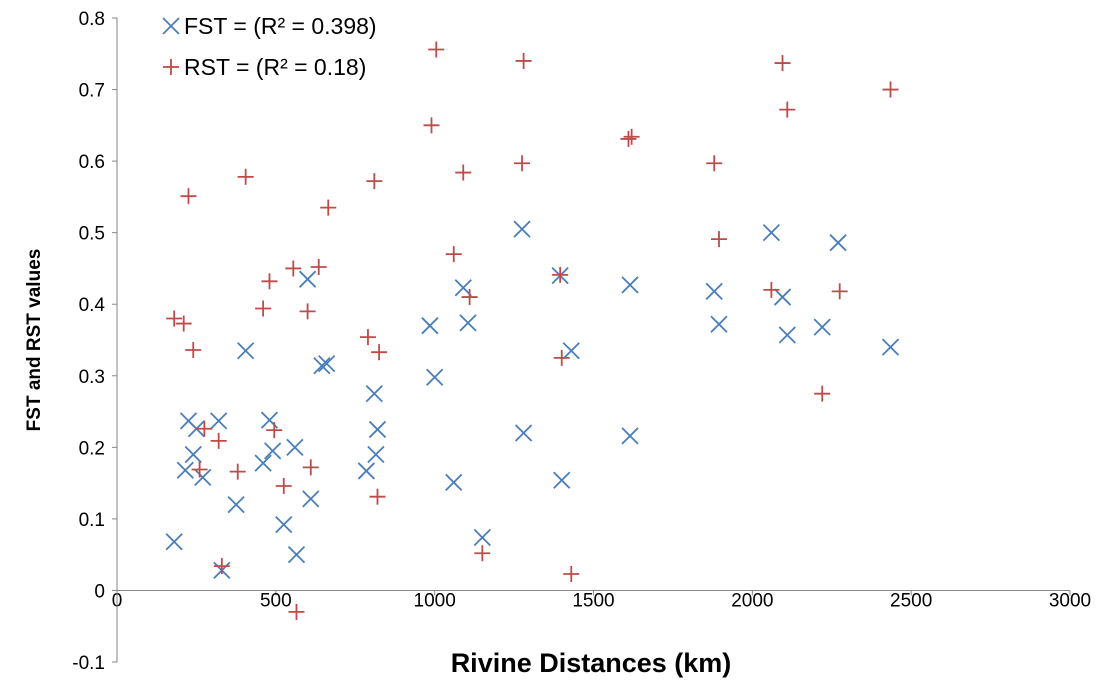 Image resolution: width=1103 pixels, height=683 pixels. Describe the element at coordinates (88, 663) in the screenshot. I see `y-tick-label: -0.1` at that location.